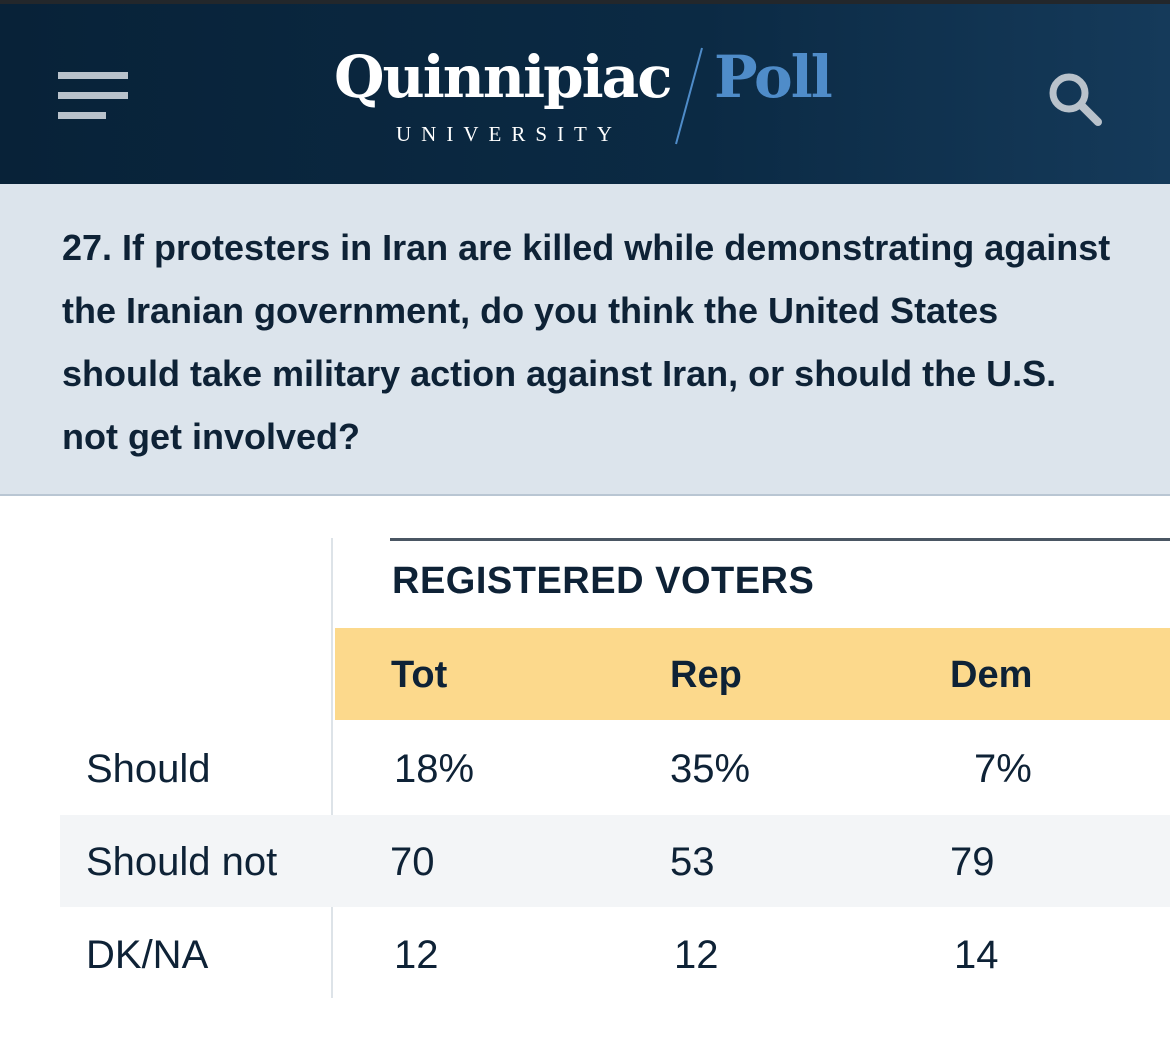 This screenshot has width=1170, height=1043. What do you see at coordinates (585, 954) in the screenshot?
I see `table-row-dk-na: DK/NA 12 12 14` at bounding box center [585, 954].